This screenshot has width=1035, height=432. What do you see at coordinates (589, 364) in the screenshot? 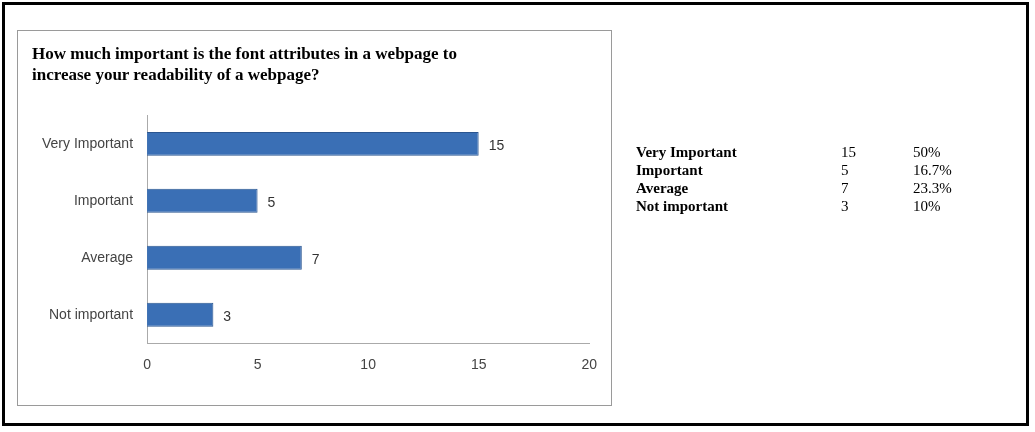
I see `x-tick-label: 20` at bounding box center [589, 364].